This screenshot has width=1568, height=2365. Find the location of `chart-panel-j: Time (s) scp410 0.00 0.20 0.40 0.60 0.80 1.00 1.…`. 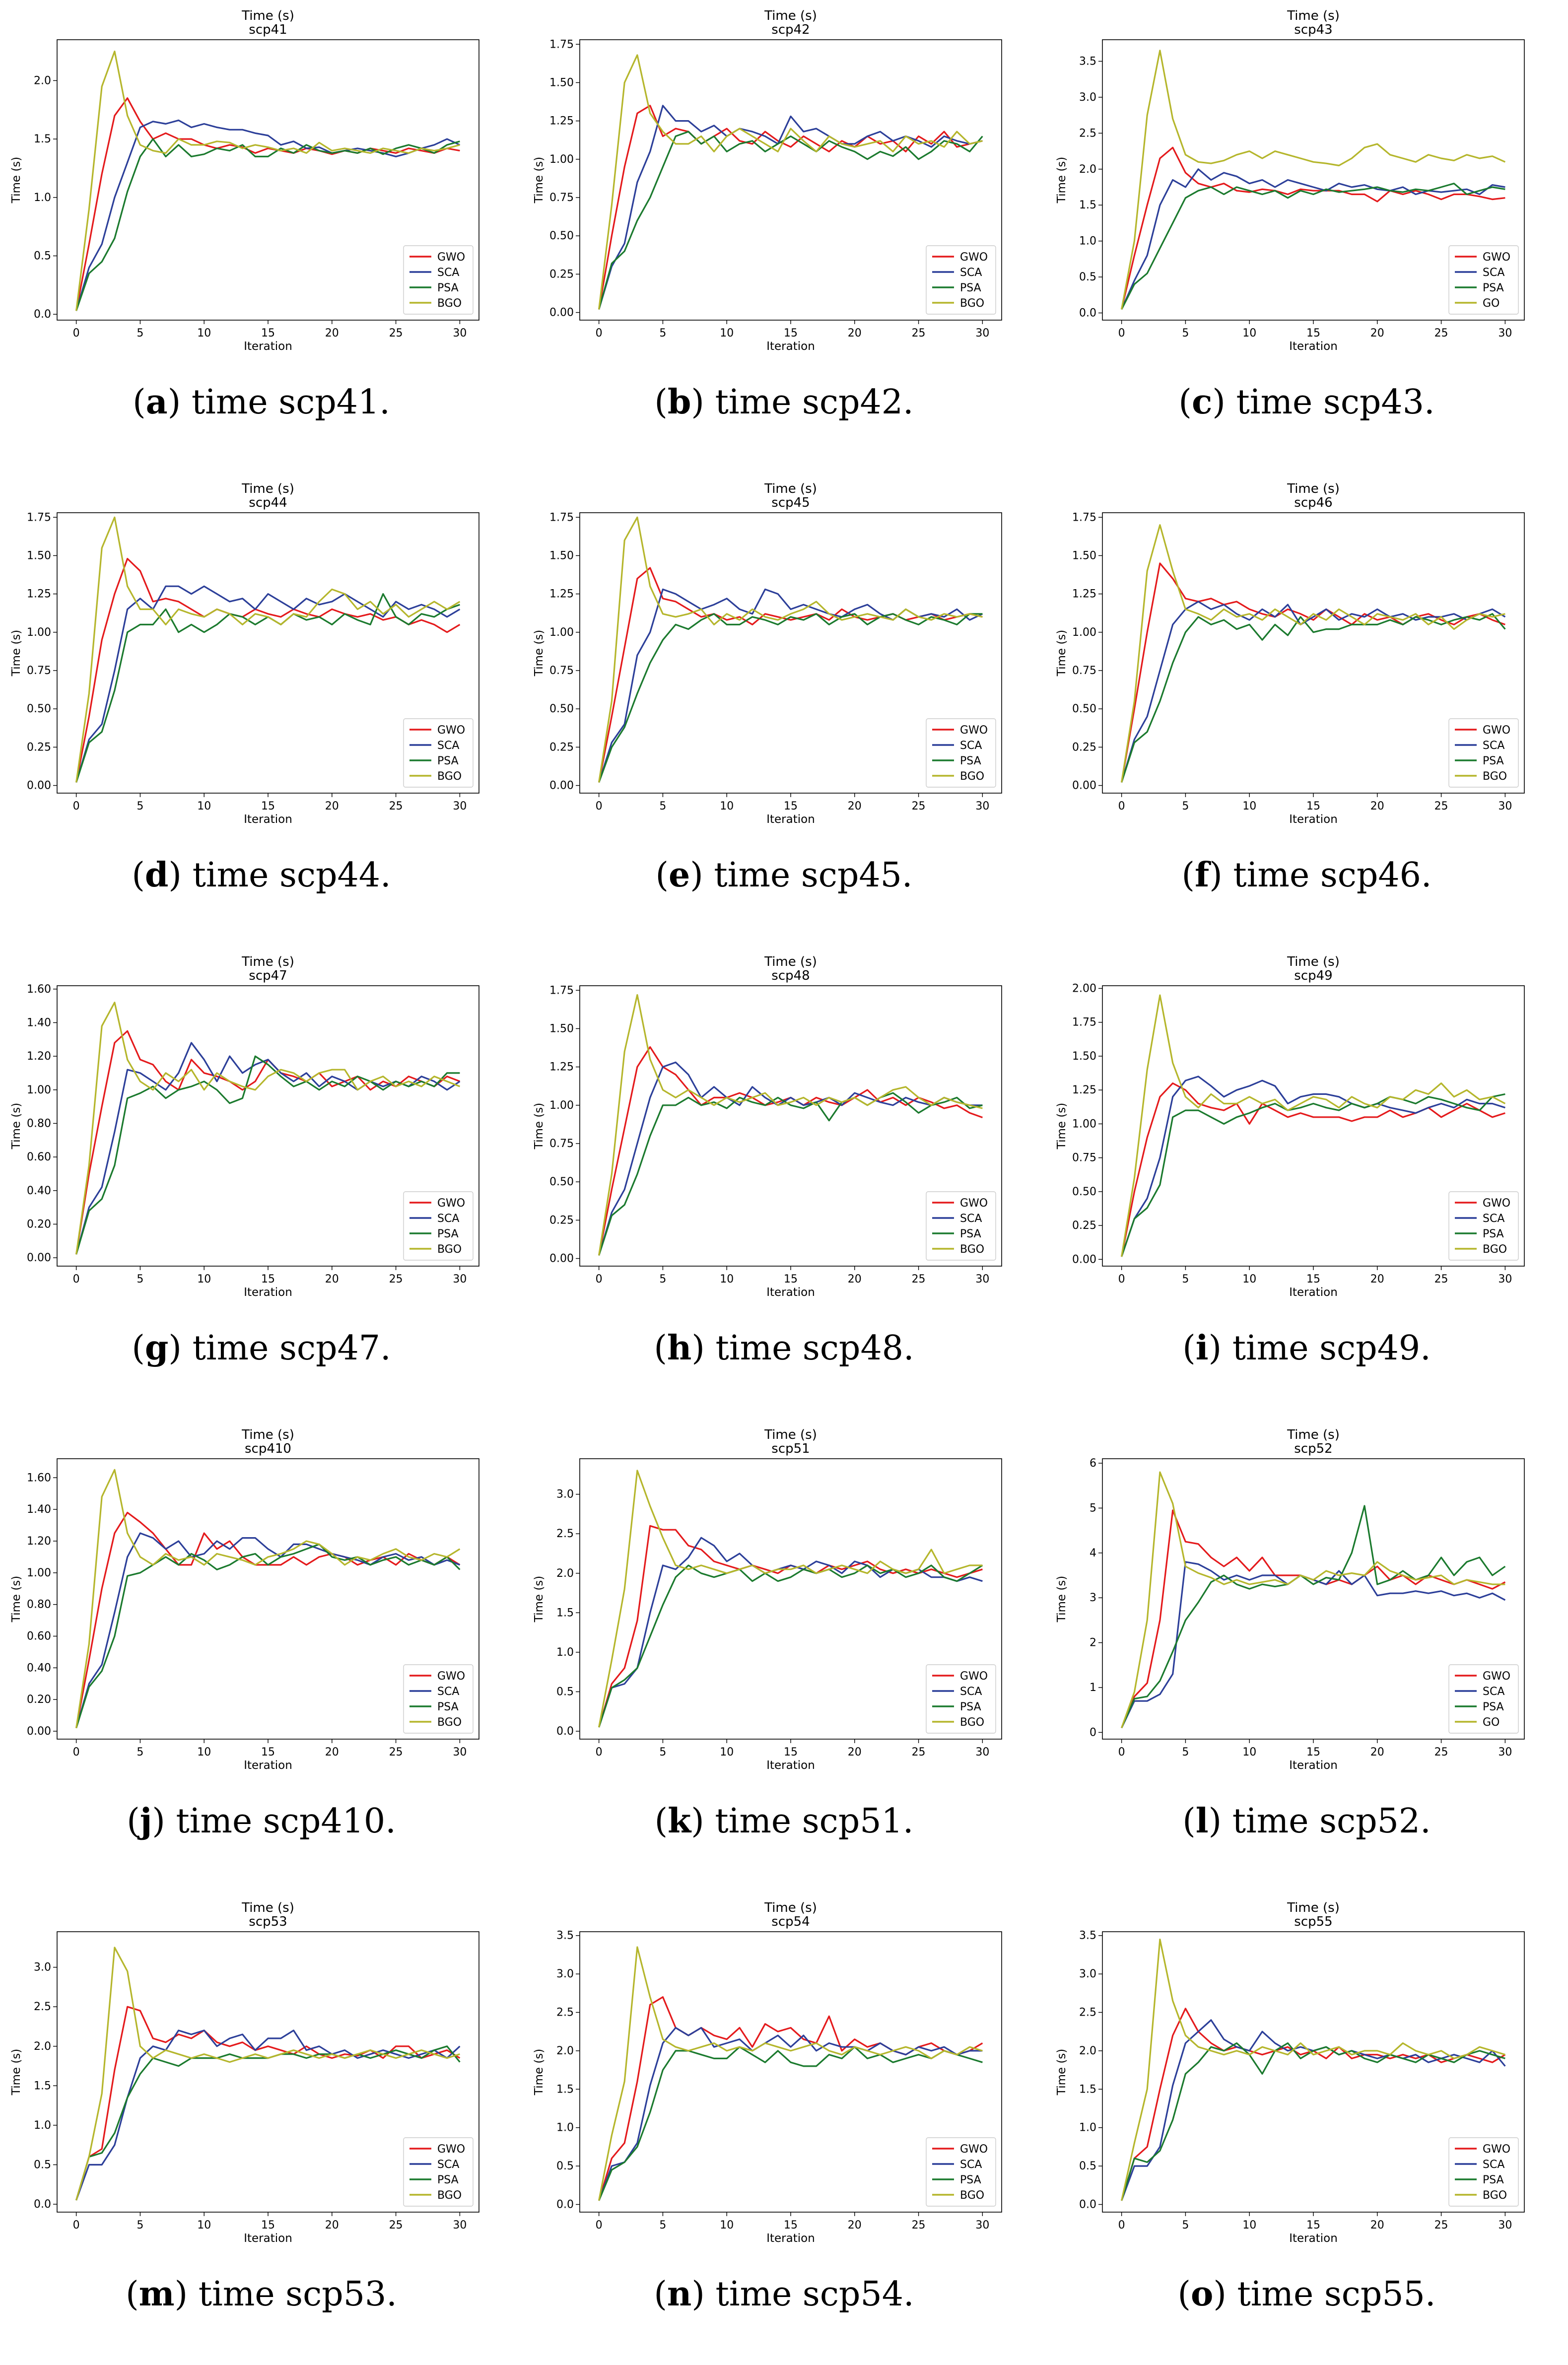

chart-panel-j: Time (s) scp410 0.00 0.20 0.40 0.60 0.80 1.00 1.… is located at coordinates (261, 1655).